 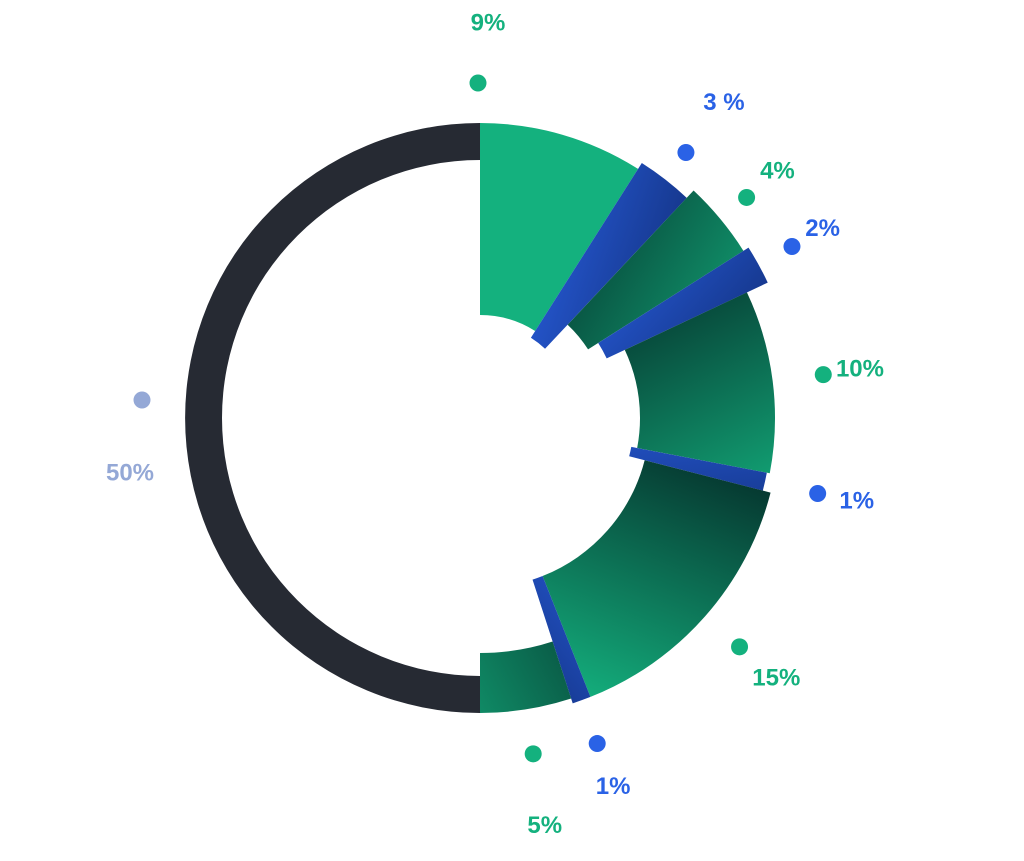 I want to click on slice-percent-label: 2%, so click(x=822, y=228).